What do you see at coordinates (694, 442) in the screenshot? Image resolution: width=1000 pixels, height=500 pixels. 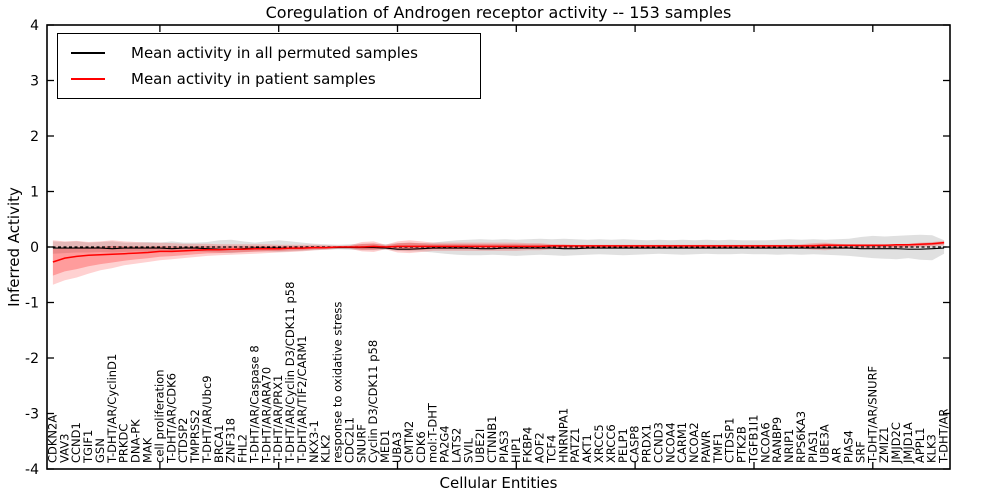 I see `x-tick-label: NCOA2` at bounding box center [694, 442].